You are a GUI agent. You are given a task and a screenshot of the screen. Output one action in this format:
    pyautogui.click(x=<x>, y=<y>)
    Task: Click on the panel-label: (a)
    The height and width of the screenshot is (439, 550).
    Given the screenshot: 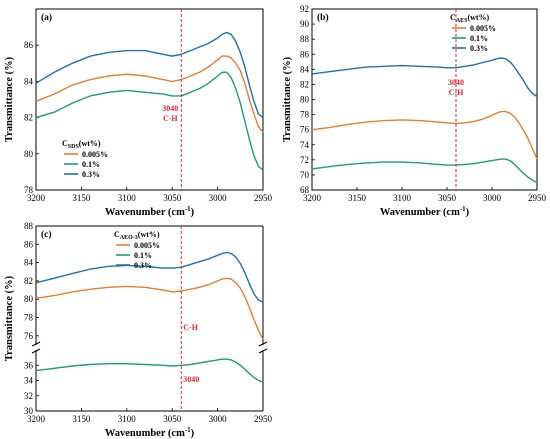 What is the action you would take?
    pyautogui.click(x=46, y=17)
    